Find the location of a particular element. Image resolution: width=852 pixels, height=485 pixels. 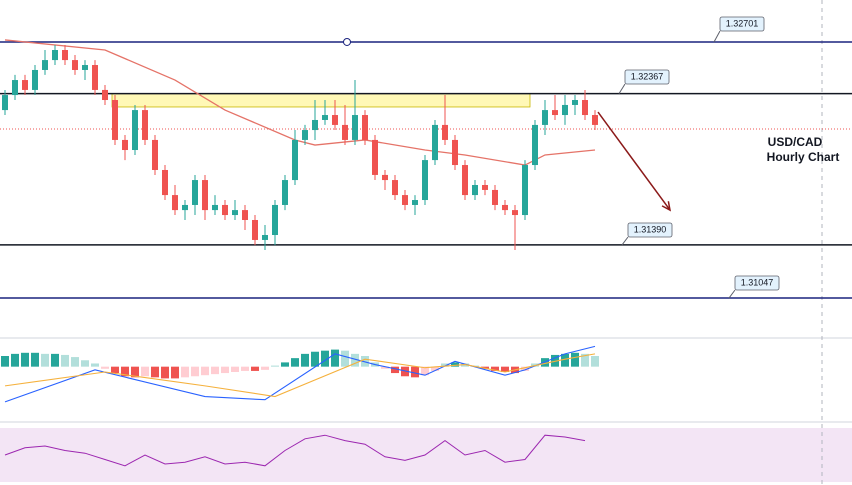

level-label: 1.32367 is located at coordinates (647, 76).